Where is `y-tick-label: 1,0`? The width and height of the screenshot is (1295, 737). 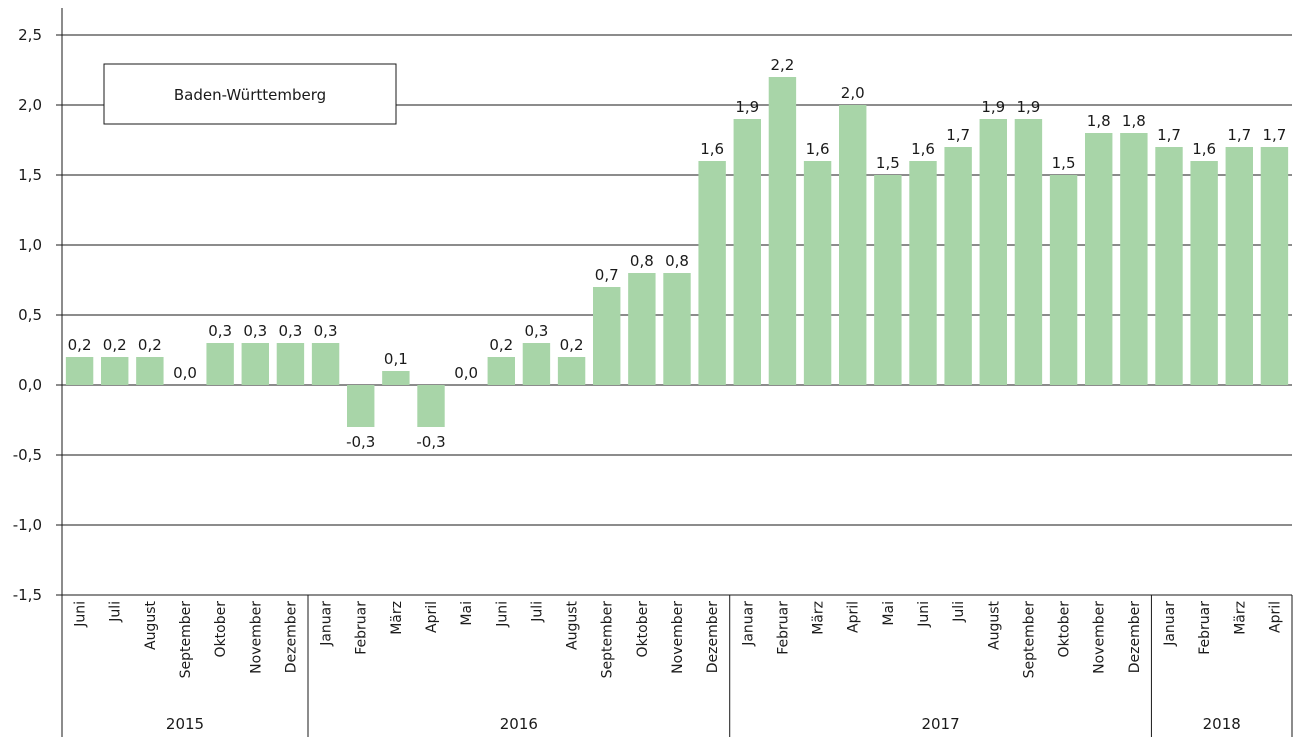 y-tick-label: 1,0 is located at coordinates (30, 245).